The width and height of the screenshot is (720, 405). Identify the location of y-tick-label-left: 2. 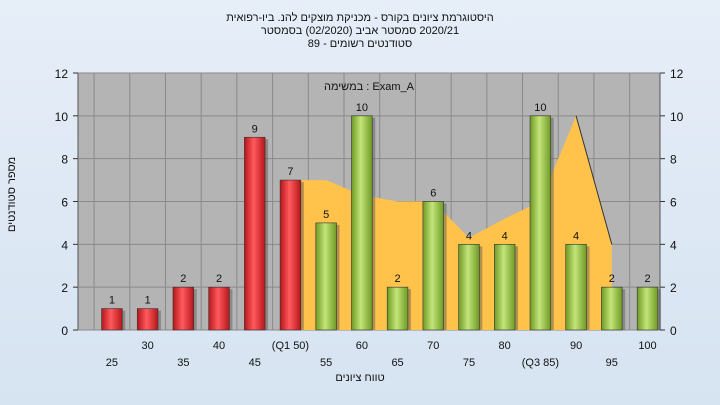
(64, 288).